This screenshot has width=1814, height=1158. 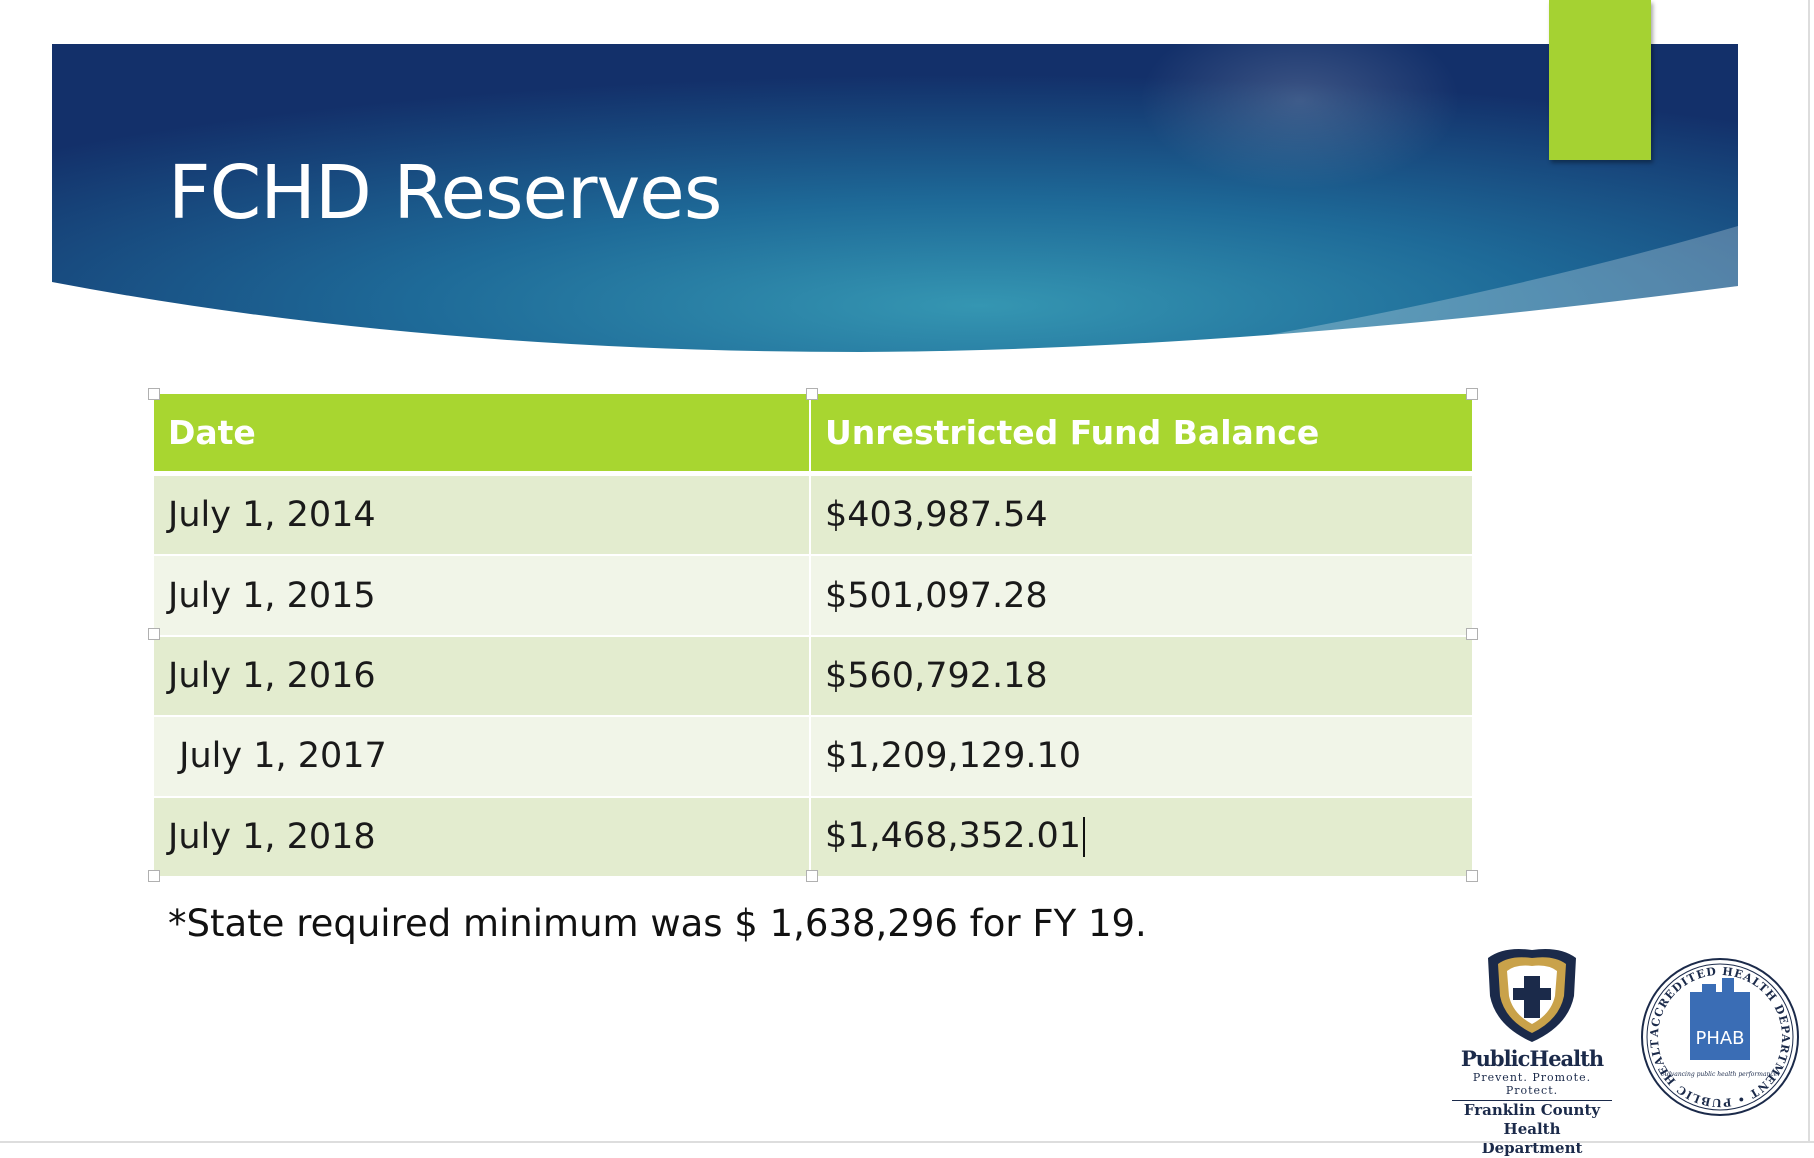 I want to click on cell-date: July 1, 2015, so click(x=482, y=595).